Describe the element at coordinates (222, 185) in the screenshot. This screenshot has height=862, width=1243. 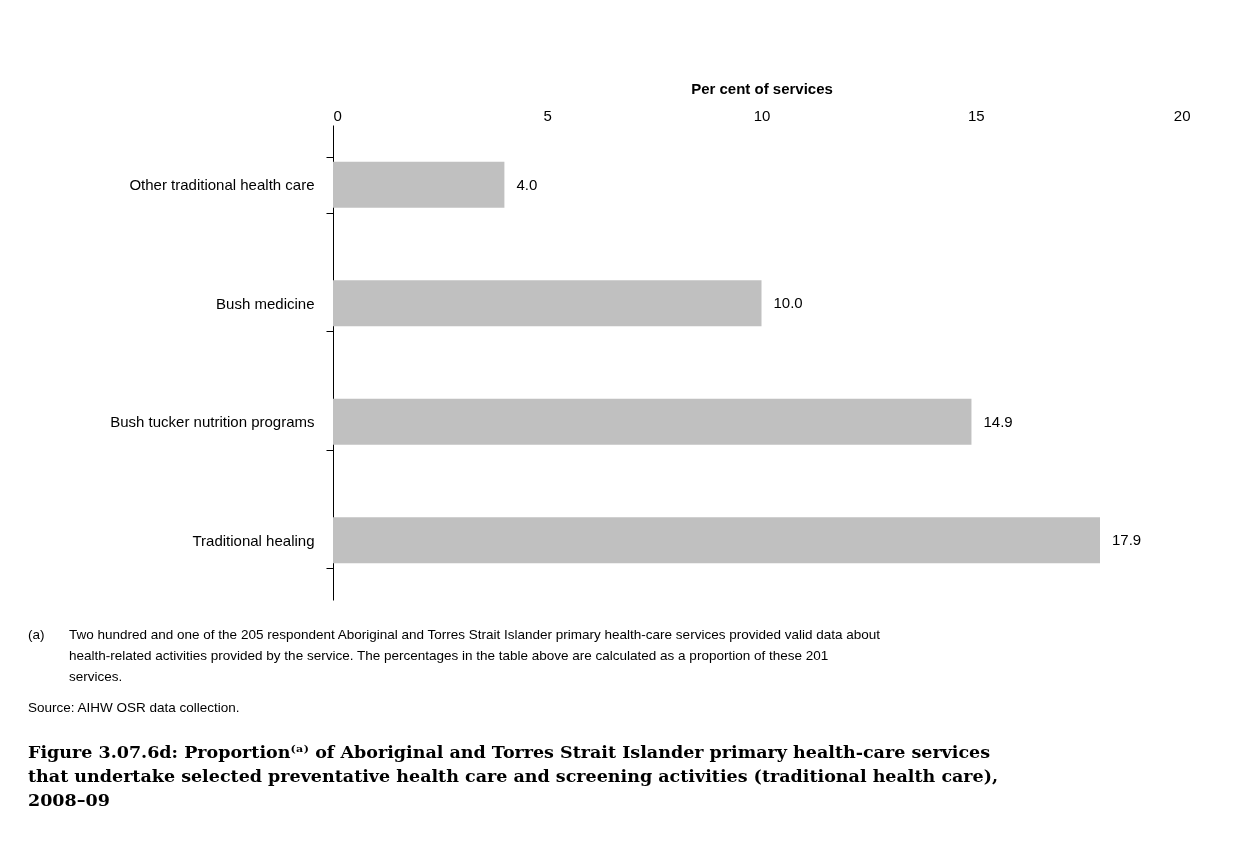
I see `y-tick-label: Other traditional health care` at that location.